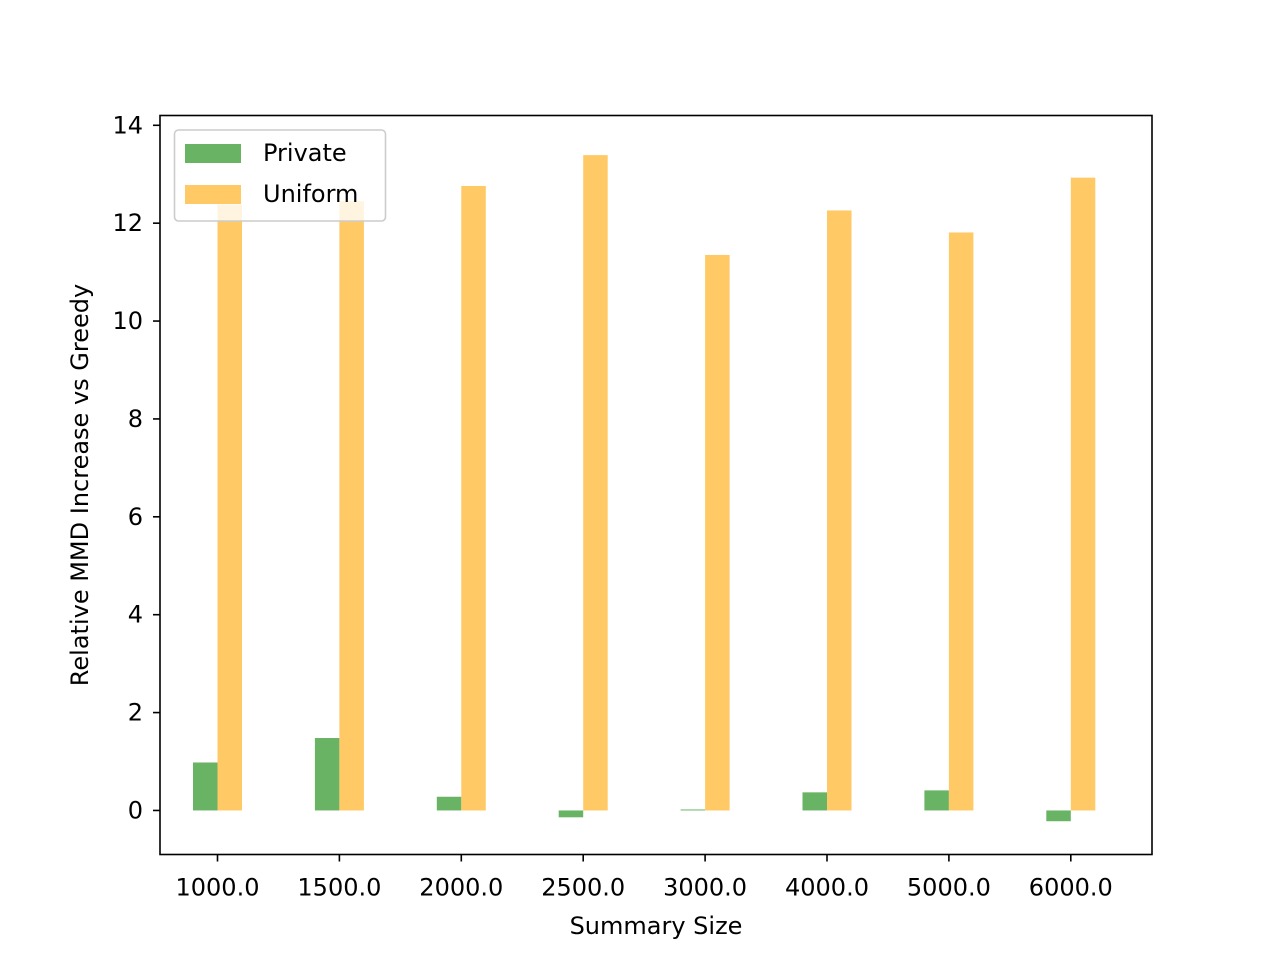 This screenshot has height=960, width=1280. What do you see at coordinates (213, 194) in the screenshot?
I see `legend-swatch-uniform` at bounding box center [213, 194].